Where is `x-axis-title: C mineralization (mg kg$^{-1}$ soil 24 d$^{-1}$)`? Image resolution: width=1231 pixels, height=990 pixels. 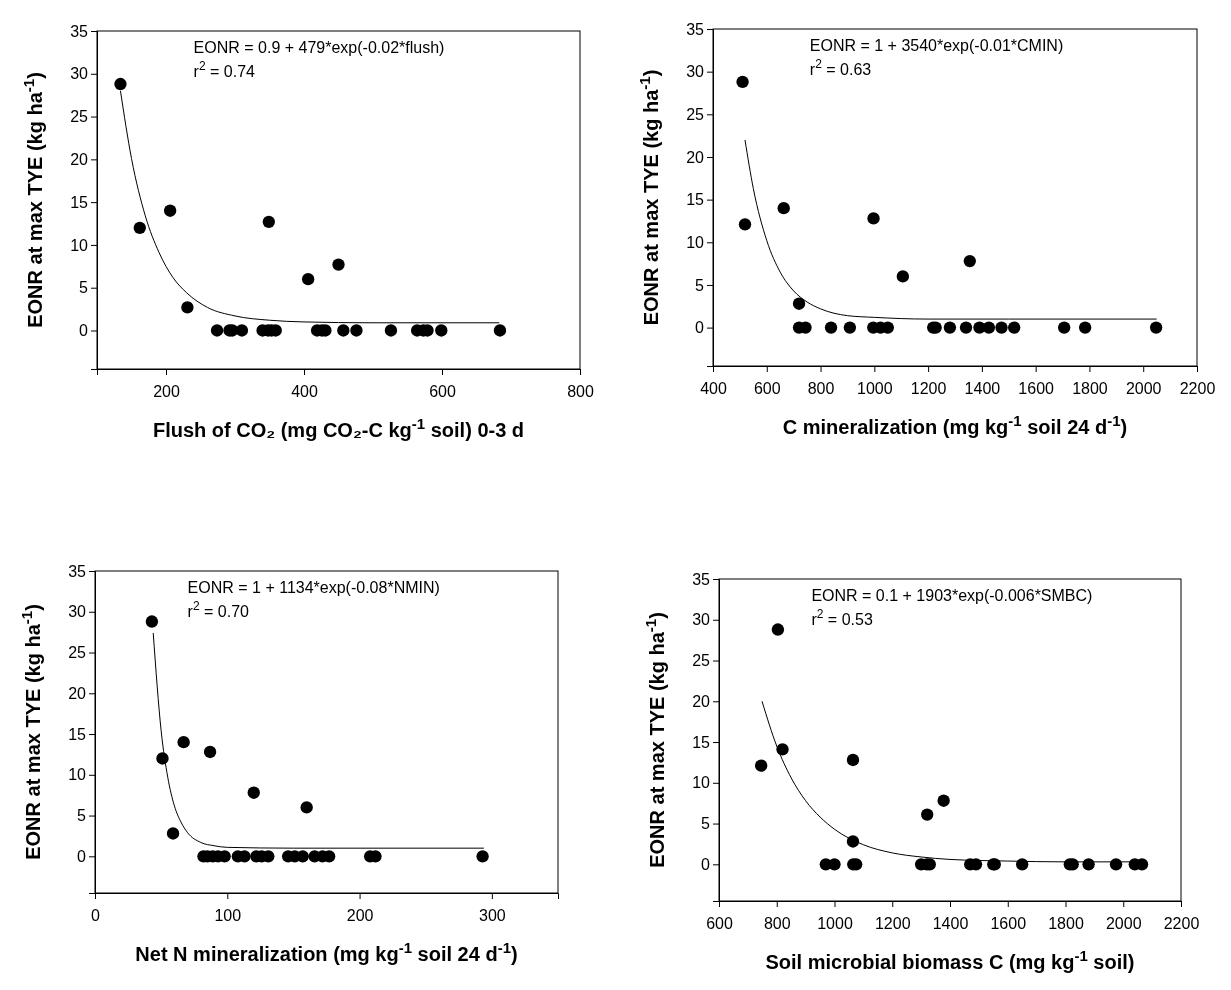
x-axis-title: C mineralization (mg kg$^{-1}$ soil 24 d$^{-1}$) is located at coordinates (955, 424).